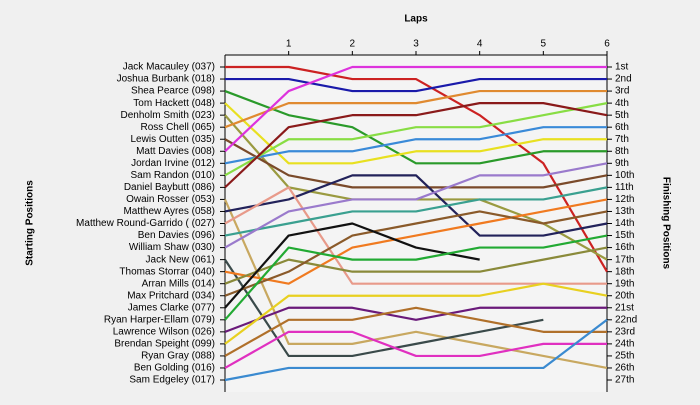 The width and height of the screenshot is (700, 405). Describe the element at coordinates (173, 175) in the screenshot. I see `rider-label: Sam Randon (010)` at that location.